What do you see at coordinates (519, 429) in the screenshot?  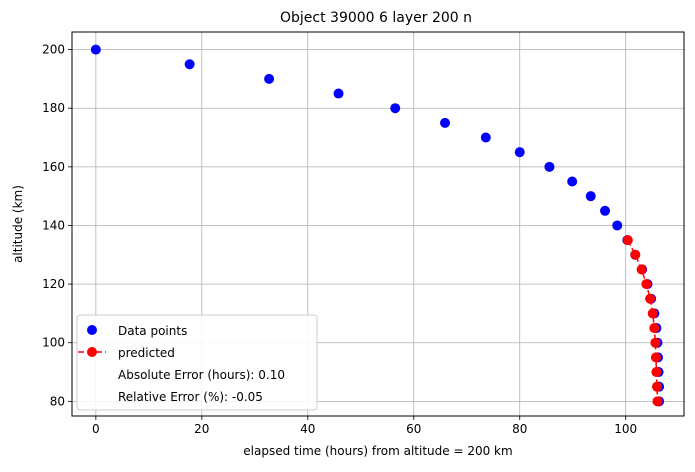 I see `x-tick-label: 80` at bounding box center [519, 429].